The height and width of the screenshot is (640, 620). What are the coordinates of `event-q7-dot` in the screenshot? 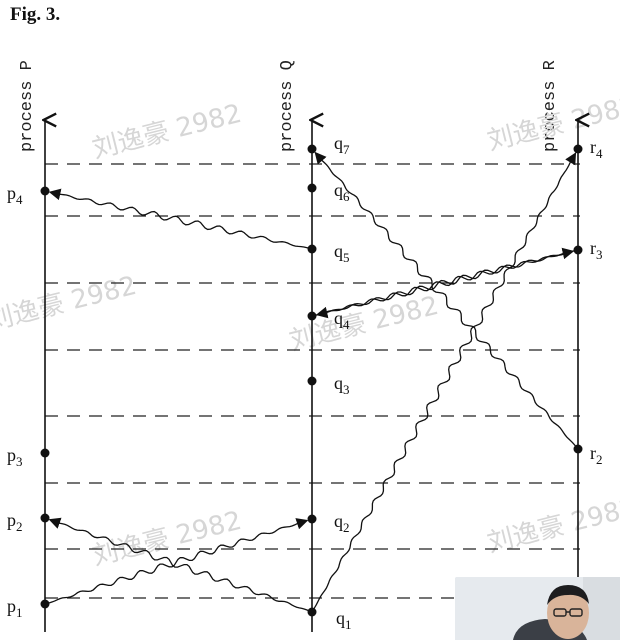 It's located at (312, 149).